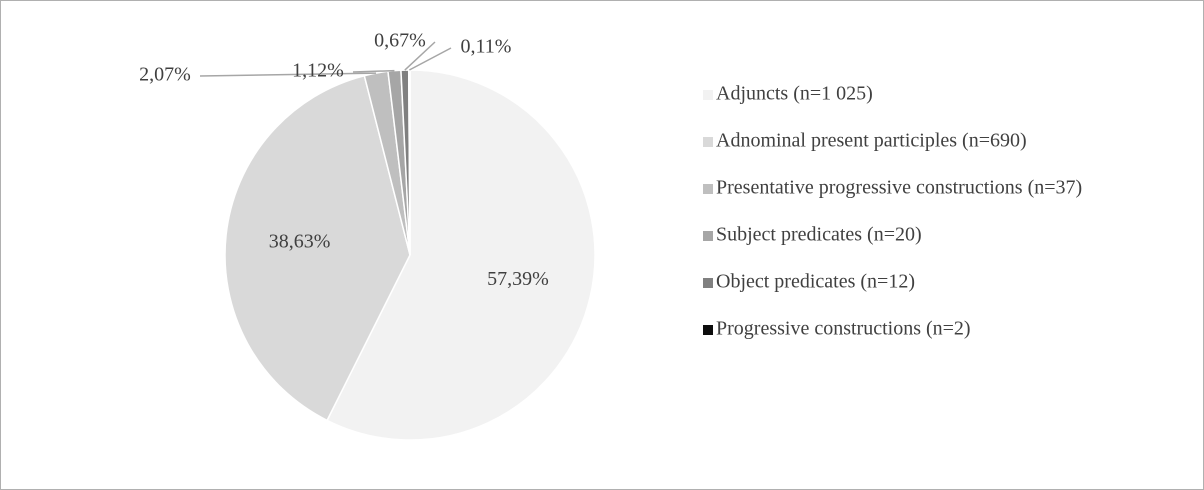 The height and width of the screenshot is (490, 1204). Describe the element at coordinates (871, 141) in the screenshot. I see `legend-label: Adnominal present participles (n=690)` at that location.